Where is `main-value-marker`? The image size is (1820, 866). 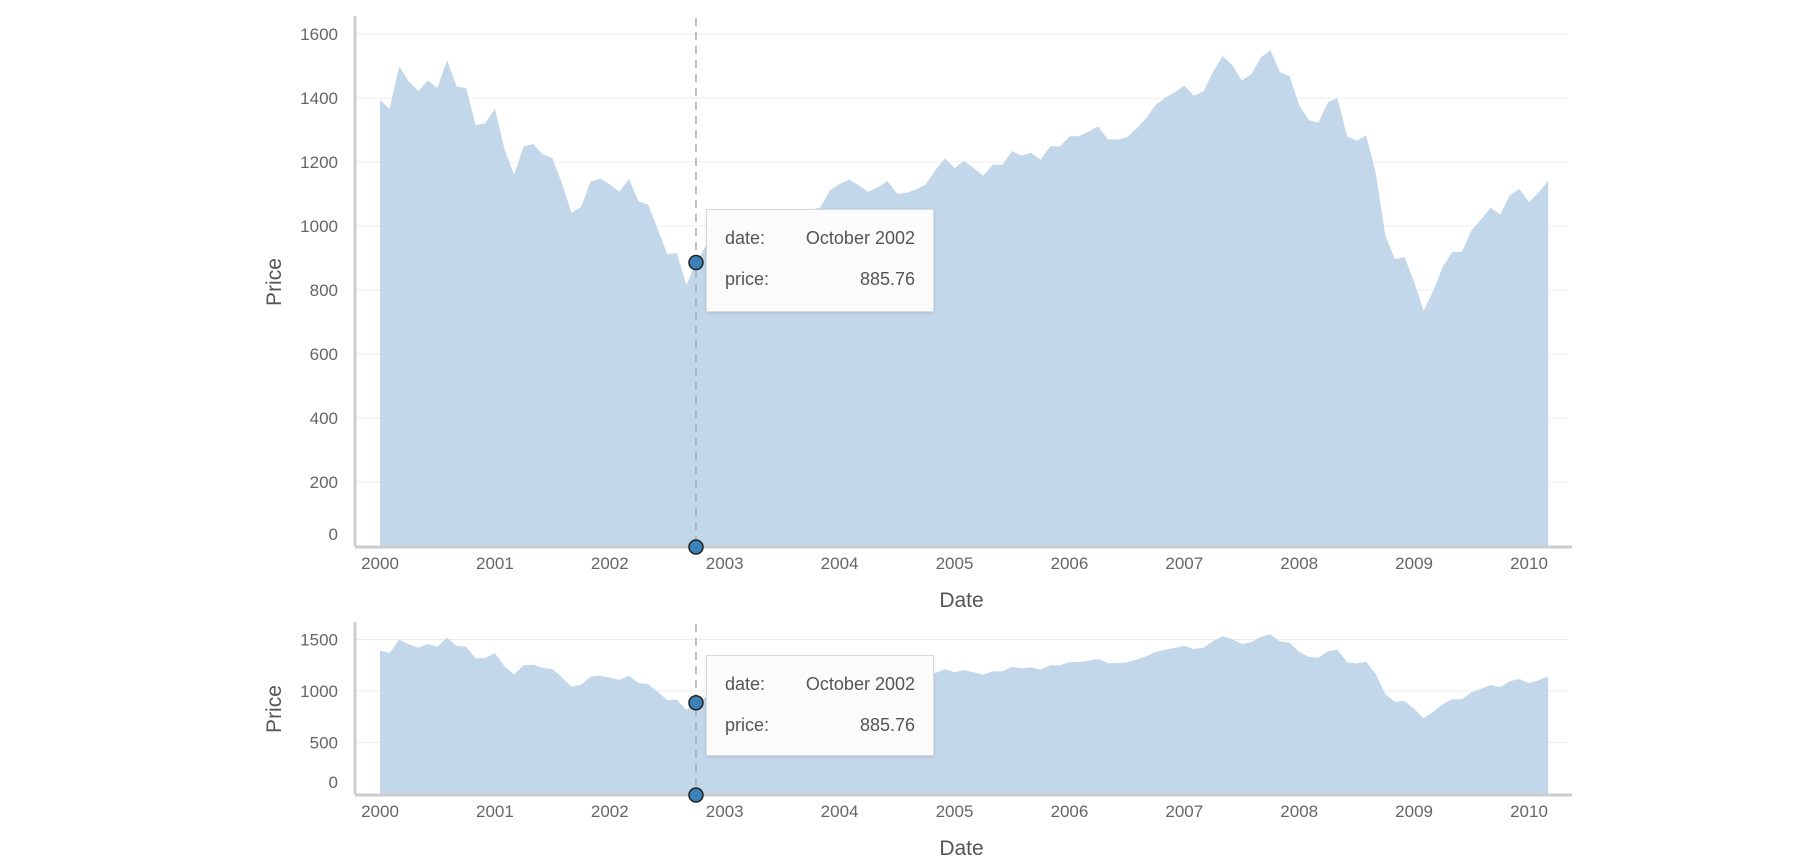
main-value-marker is located at coordinates (696, 262).